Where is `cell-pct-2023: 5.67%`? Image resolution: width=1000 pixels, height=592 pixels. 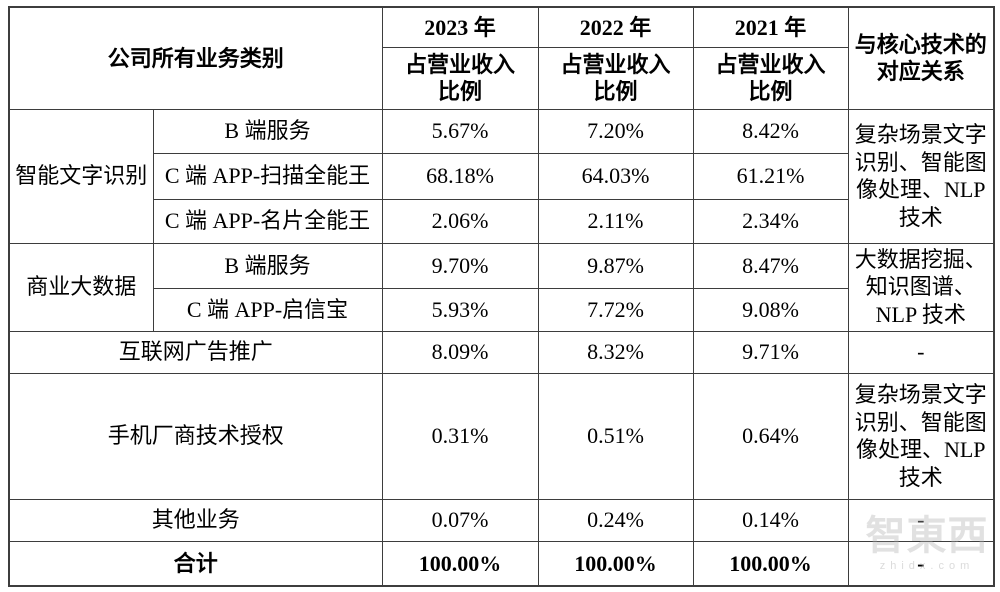
cell-pct-2023: 5.67% is located at coordinates (460, 131).